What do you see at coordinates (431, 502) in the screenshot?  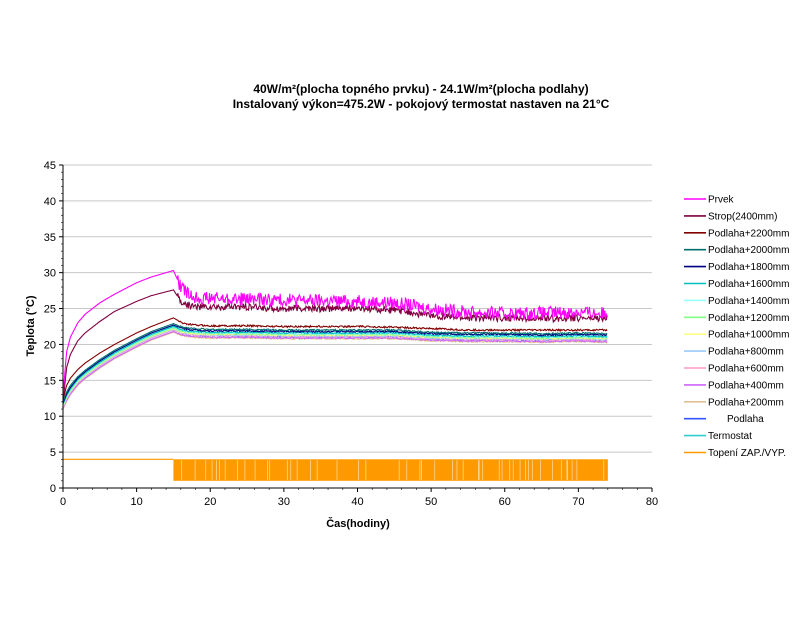 I see `x-tick-label: 50` at bounding box center [431, 502].